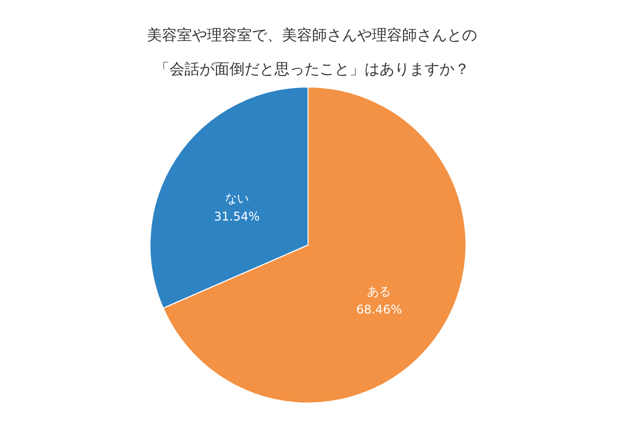 Image resolution: width=632 pixels, height=421 pixels. What do you see at coordinates (379, 309) in the screenshot?
I see `data-label: 68.46%` at bounding box center [379, 309].